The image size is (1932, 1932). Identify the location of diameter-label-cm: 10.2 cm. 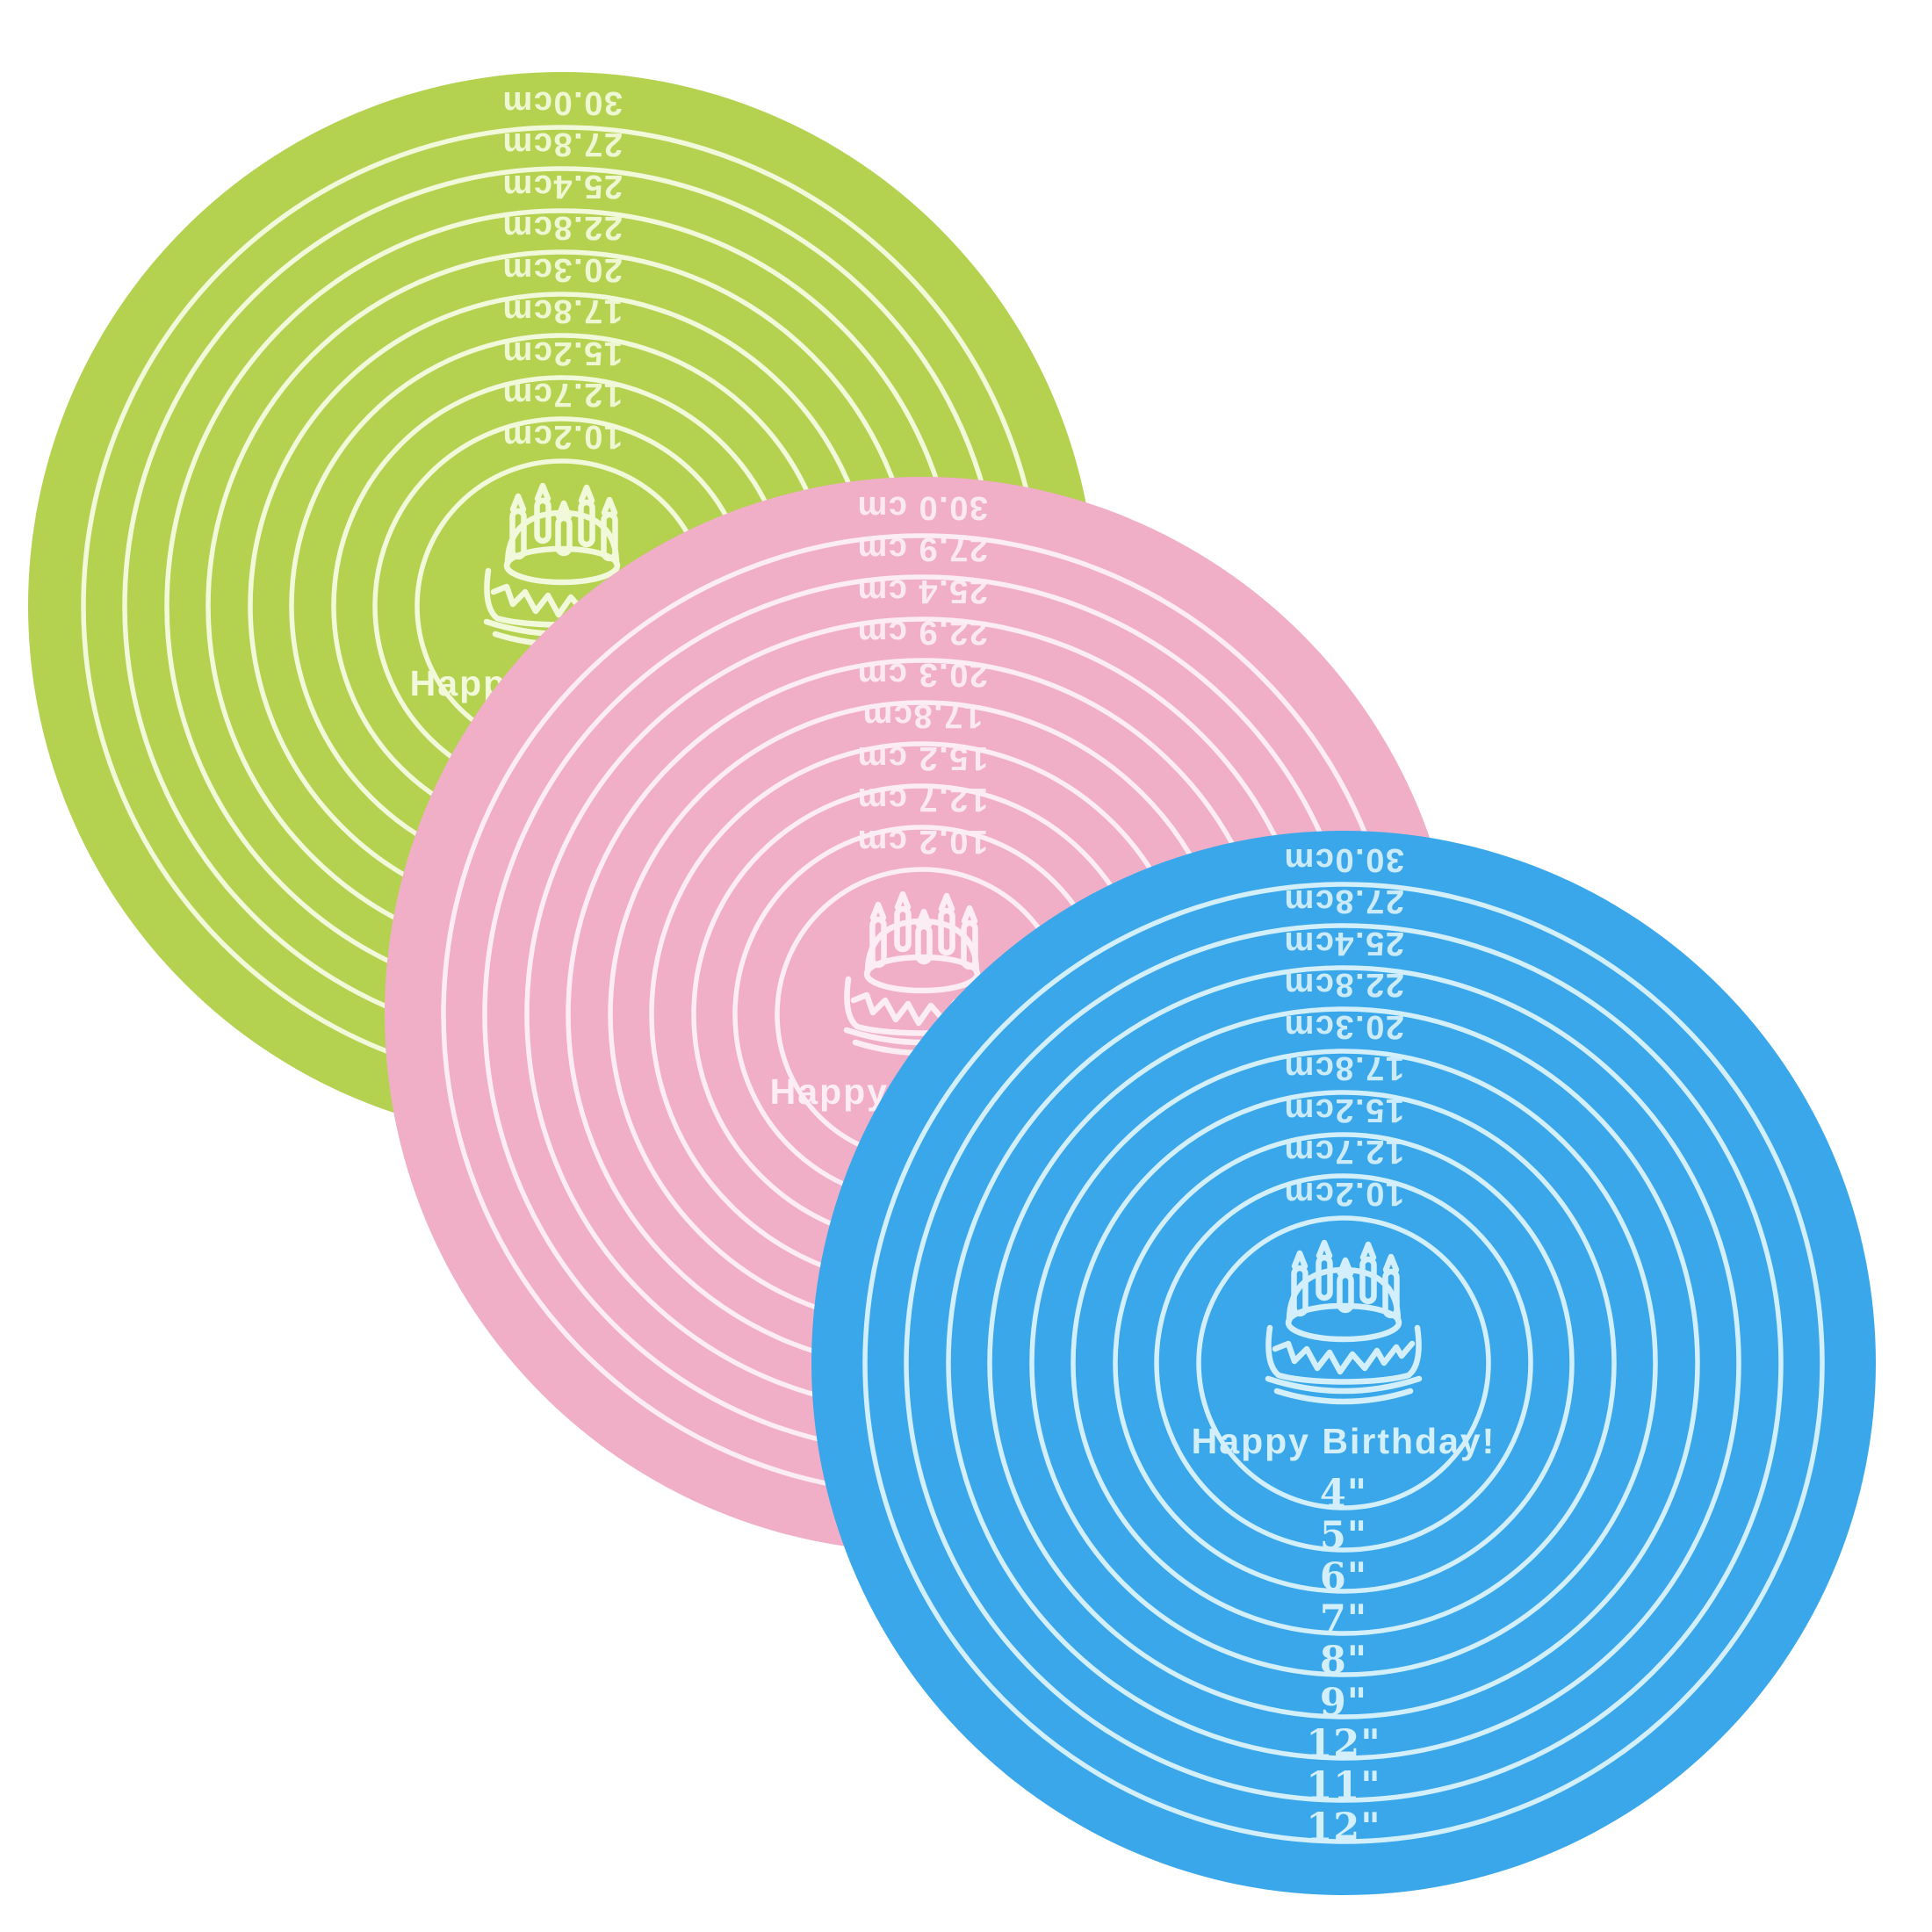
(922, 842).